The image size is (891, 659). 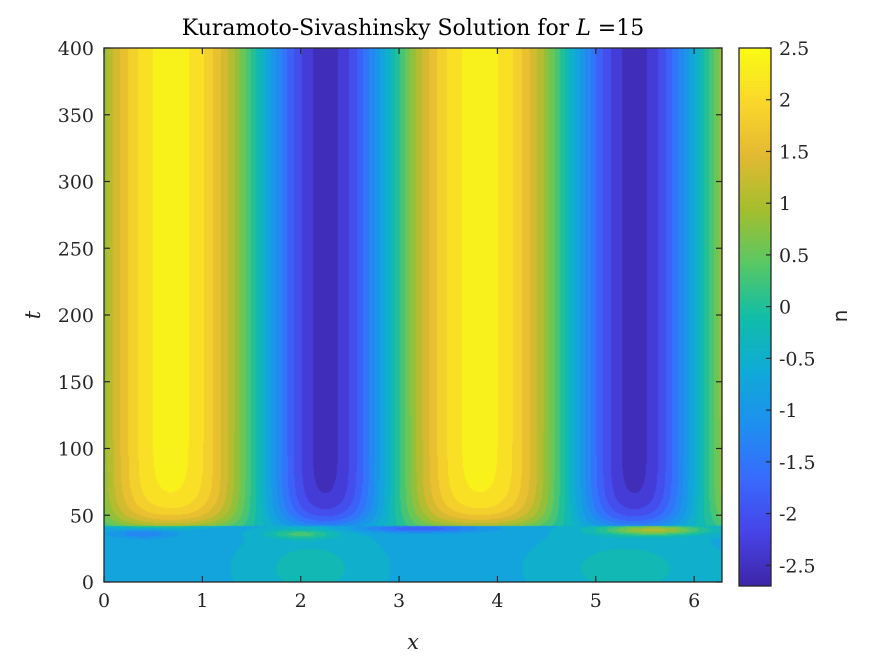 I want to click on colorbar-tick-label: -0.5, so click(x=797, y=359).